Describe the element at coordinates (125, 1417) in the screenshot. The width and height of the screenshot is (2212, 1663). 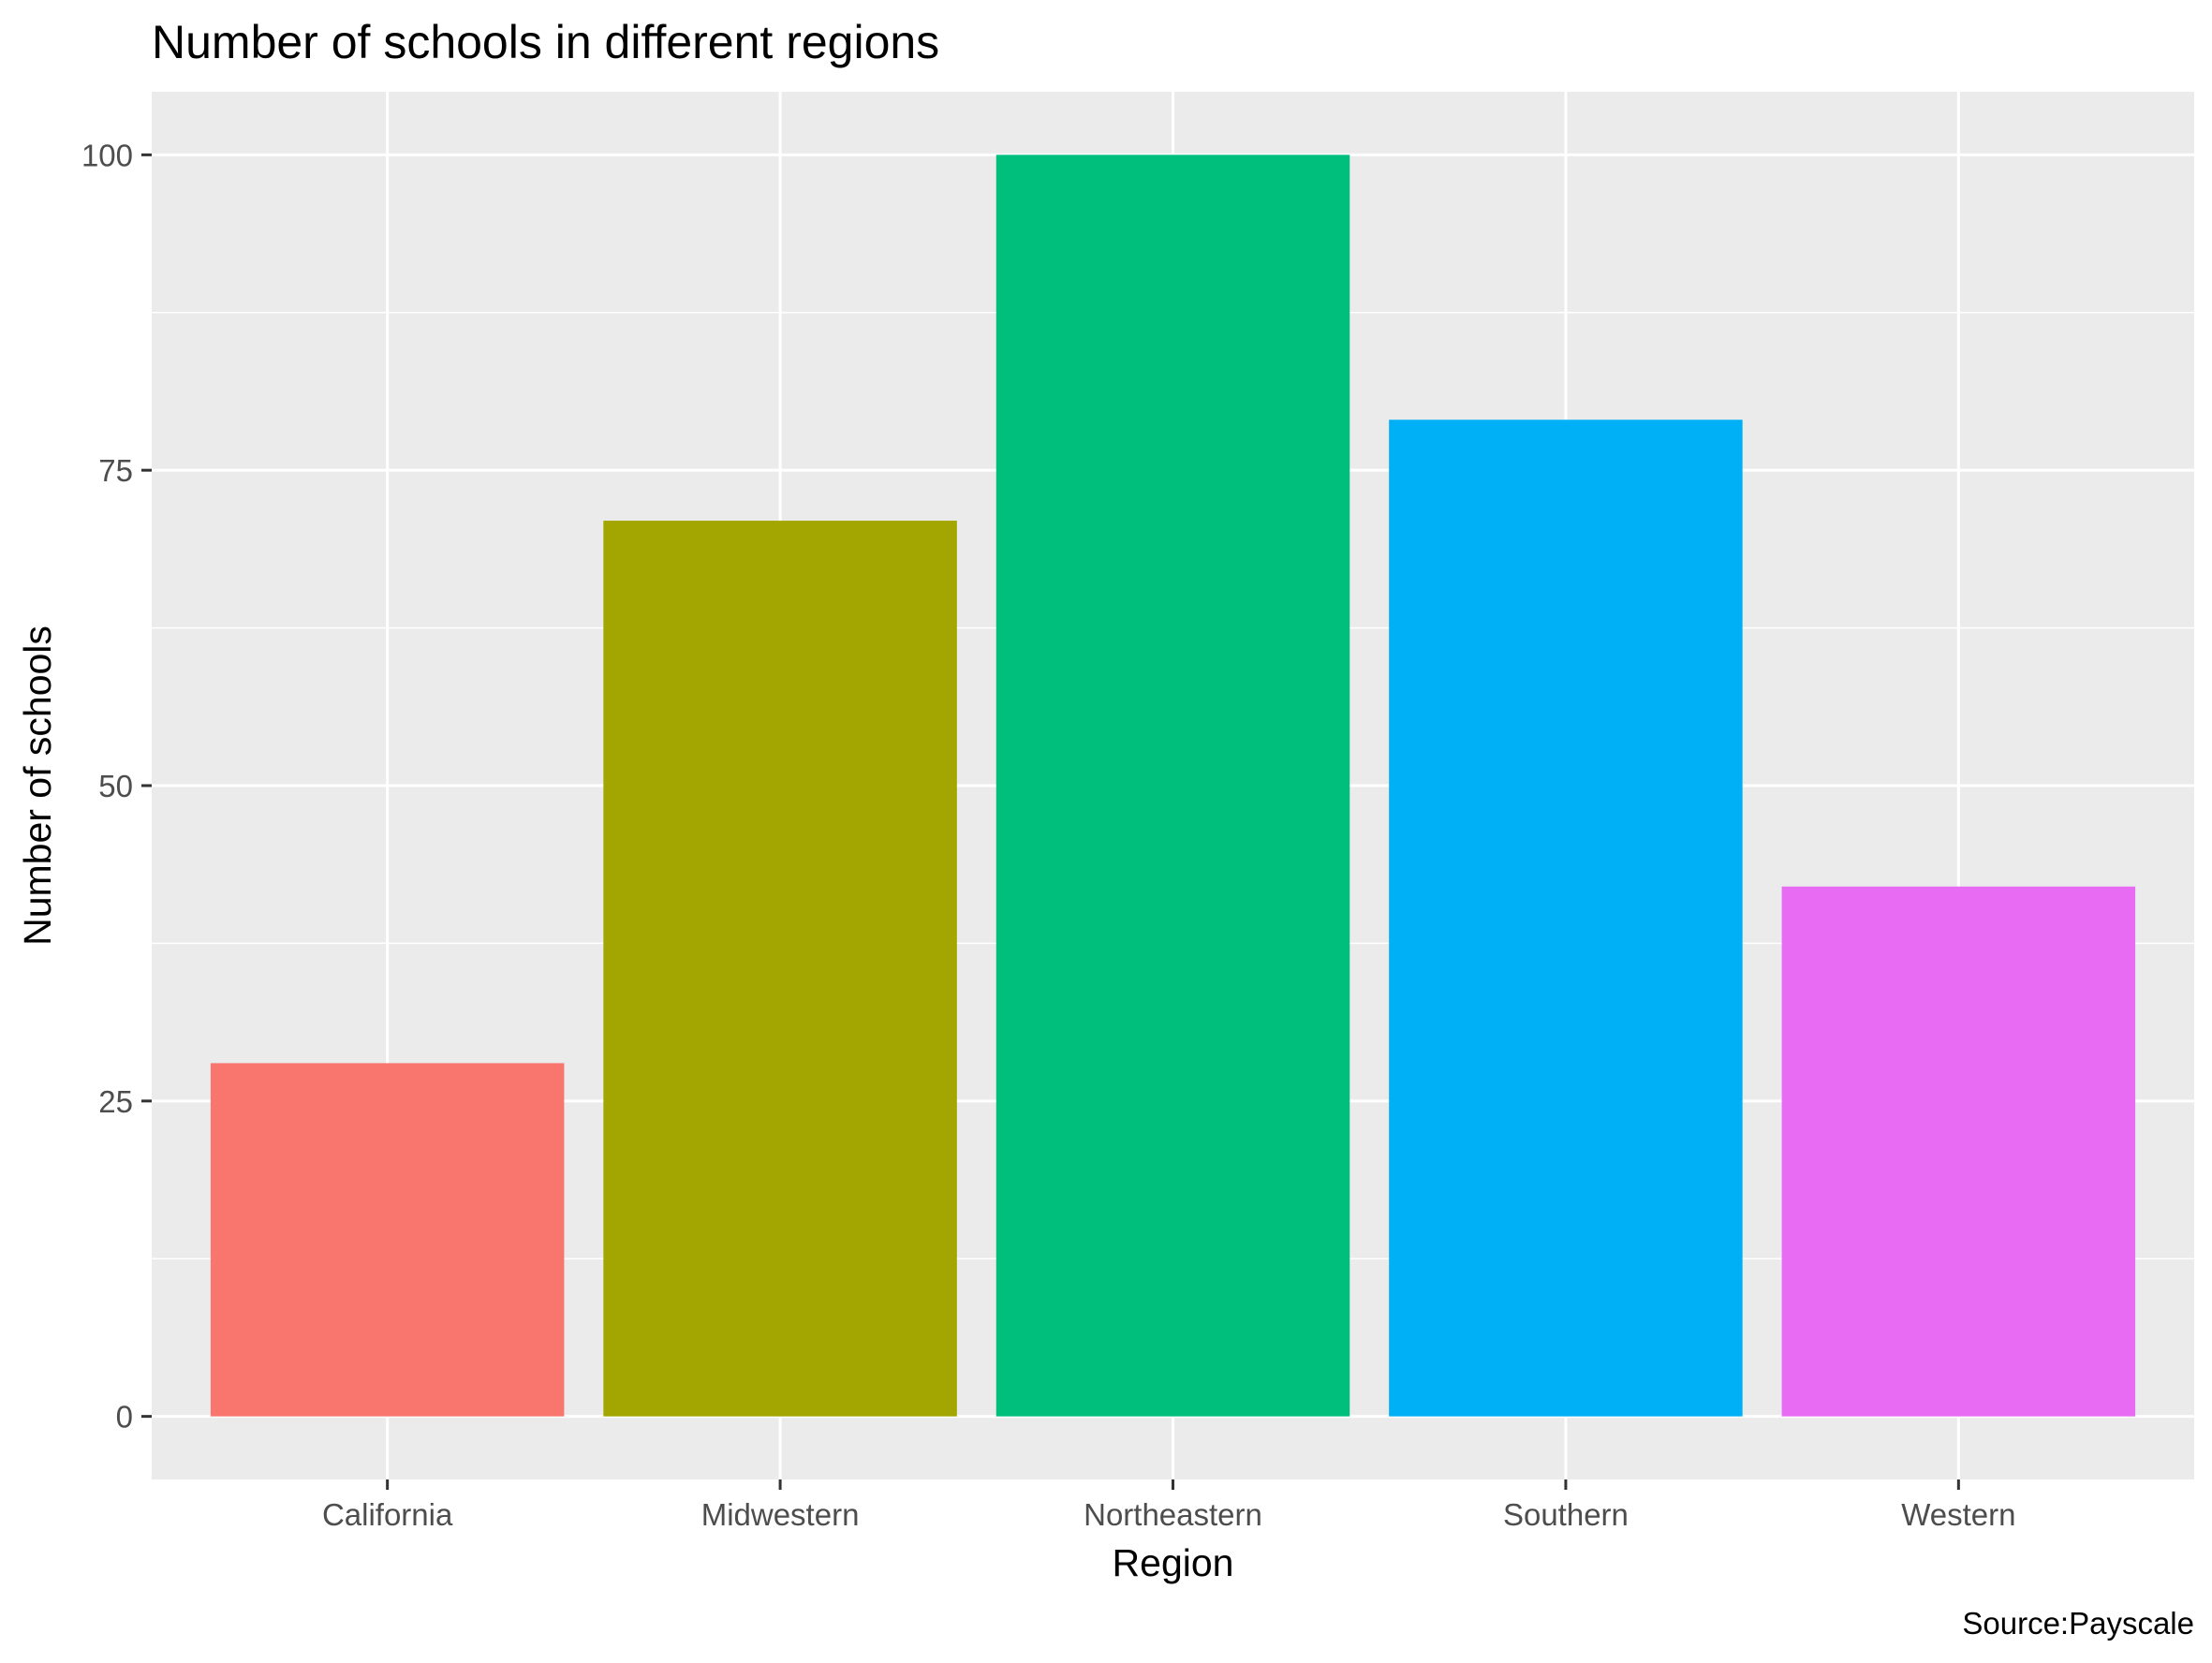
I see `y-tick-label: 0` at that location.